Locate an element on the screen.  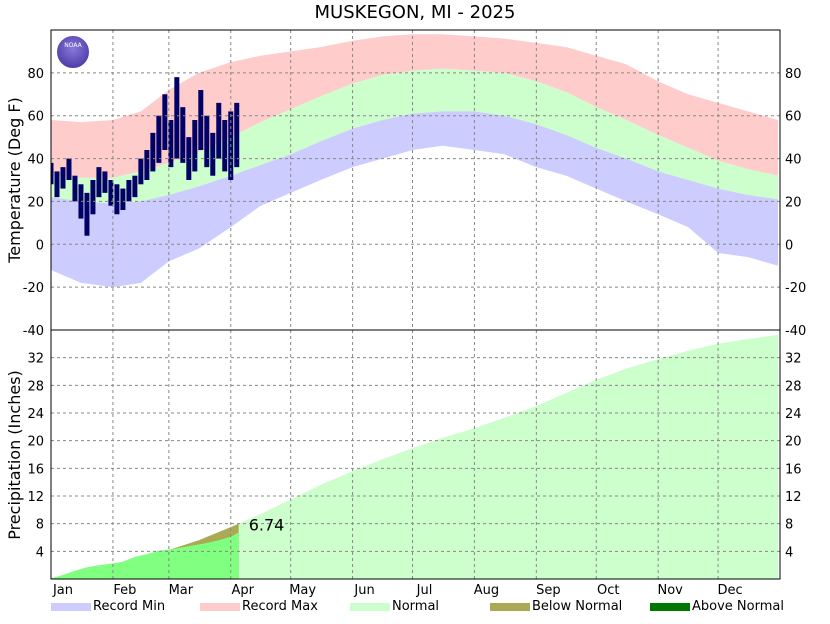
x-tick-label: Jul is located at coordinates (424, 590).